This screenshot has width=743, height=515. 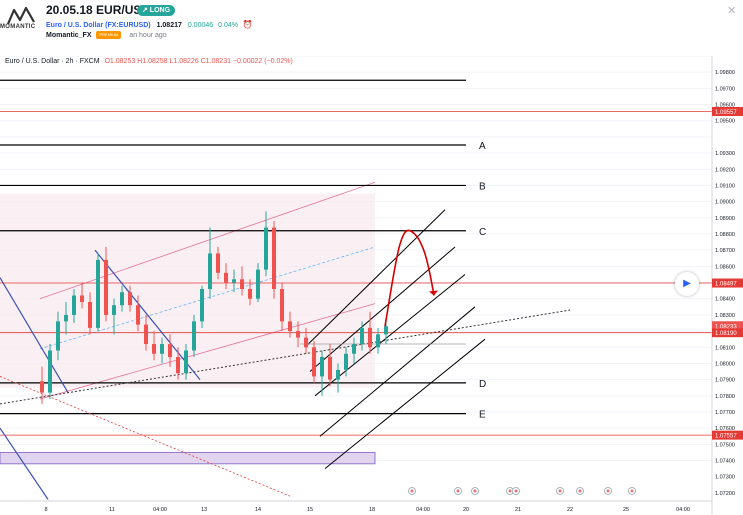 What do you see at coordinates (433, 293) in the screenshot?
I see `forecast-arrow-head` at bounding box center [433, 293].